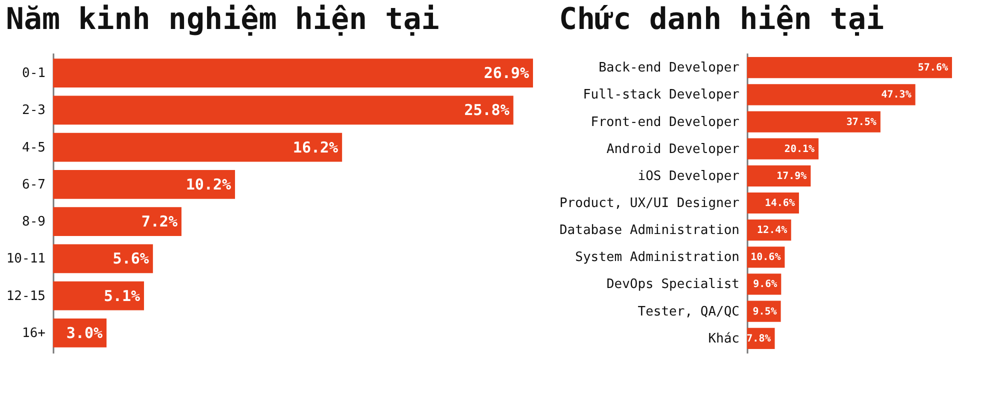 This screenshot has width=1000, height=394. Describe the element at coordinates (34, 74) in the screenshot. I see `y-tick-label: 0-1` at that location.